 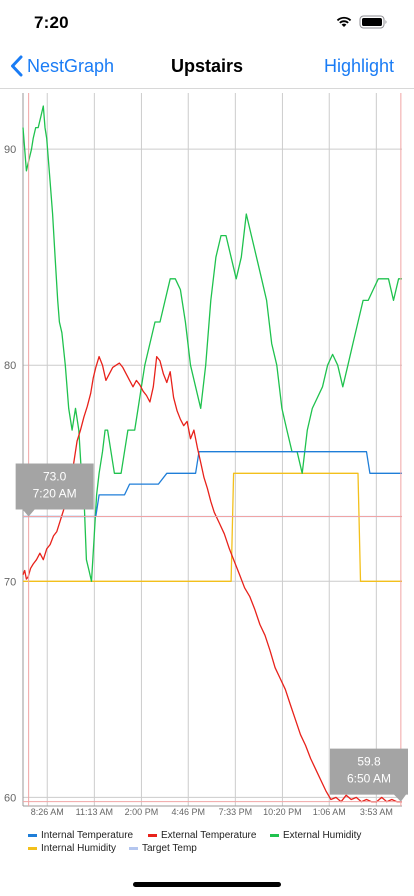 I want to click on marker-time: 6:50 AM, so click(x=369, y=779).